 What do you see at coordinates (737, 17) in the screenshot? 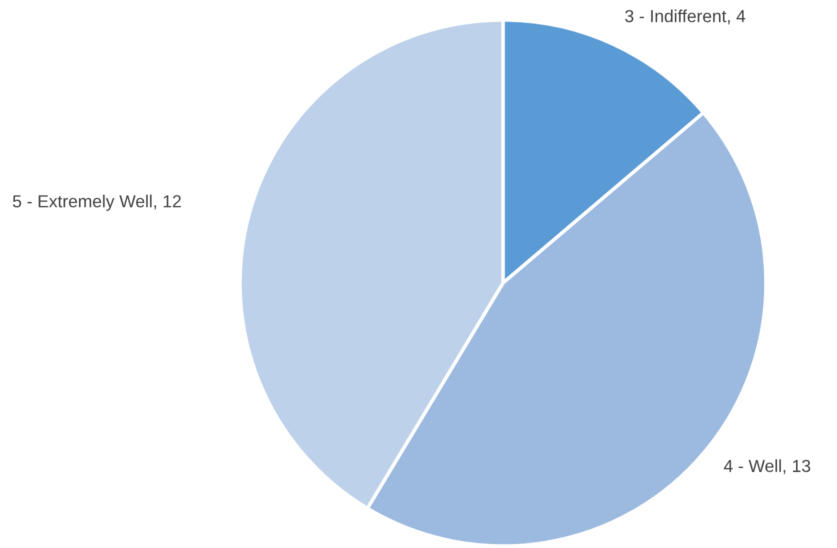
I see `data-label: , 4` at bounding box center [737, 17].